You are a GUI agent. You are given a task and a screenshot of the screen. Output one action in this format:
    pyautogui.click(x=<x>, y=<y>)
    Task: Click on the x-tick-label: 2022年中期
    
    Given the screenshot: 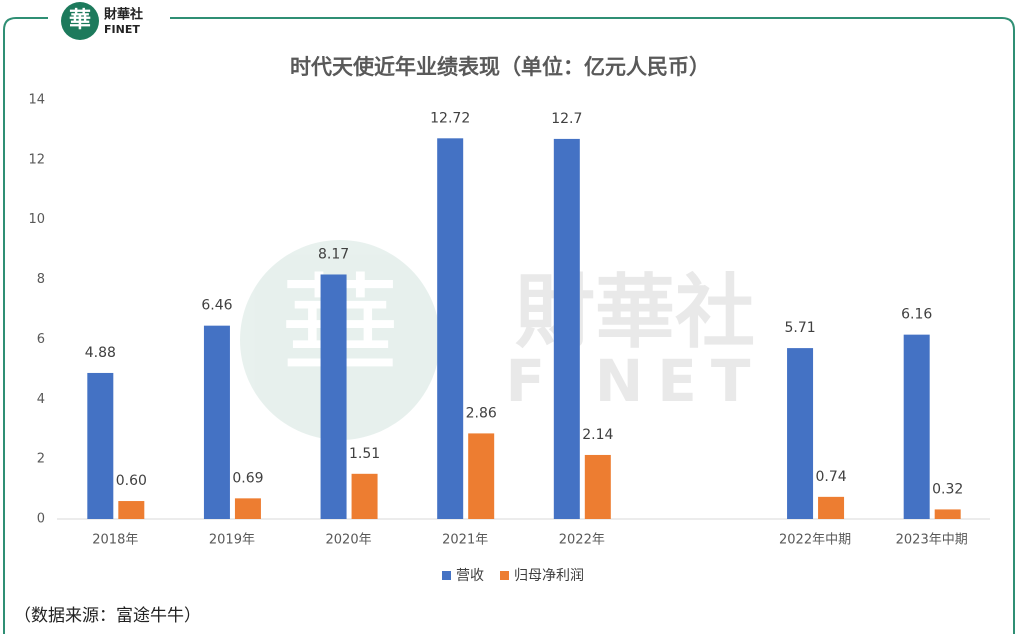 What is the action you would take?
    pyautogui.click(x=815, y=540)
    